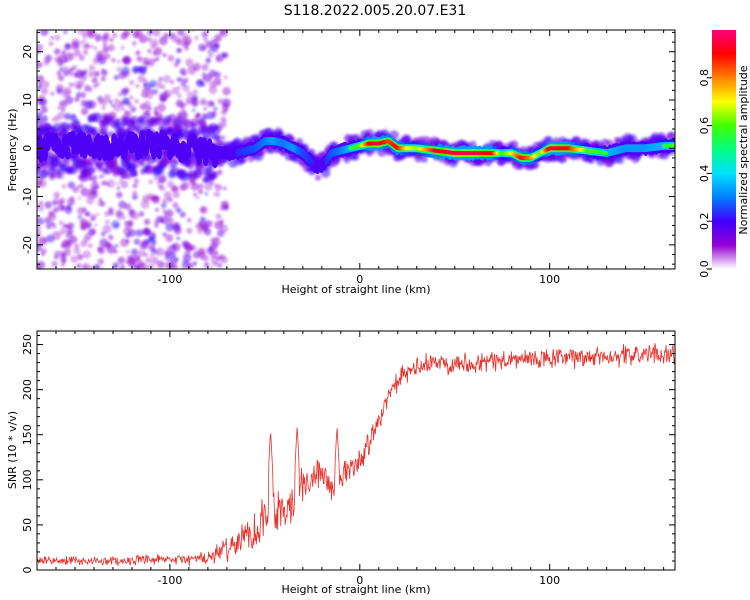 The image size is (750, 600). I want to click on spectrogram-ridge, so click(356, 151).